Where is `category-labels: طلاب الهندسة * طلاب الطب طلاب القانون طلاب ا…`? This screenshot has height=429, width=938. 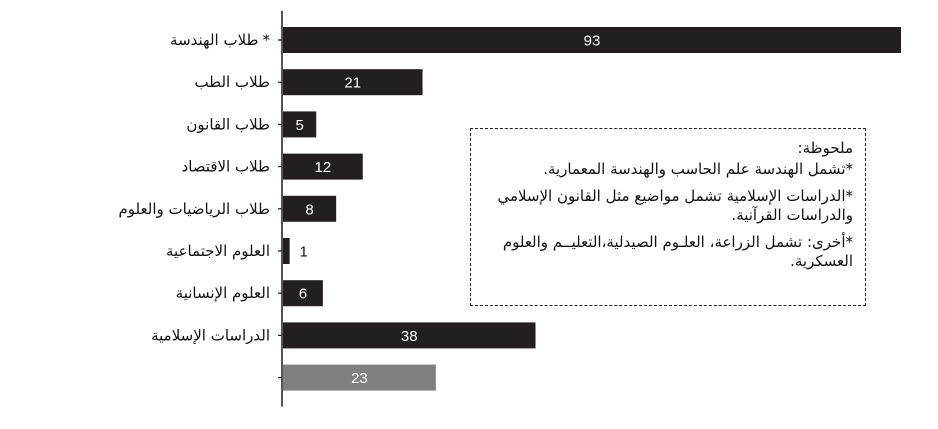
category-labels: طلاب الهندسة * طلاب الطب طلاب القانون طلاب ا… is located at coordinates (195, 187).